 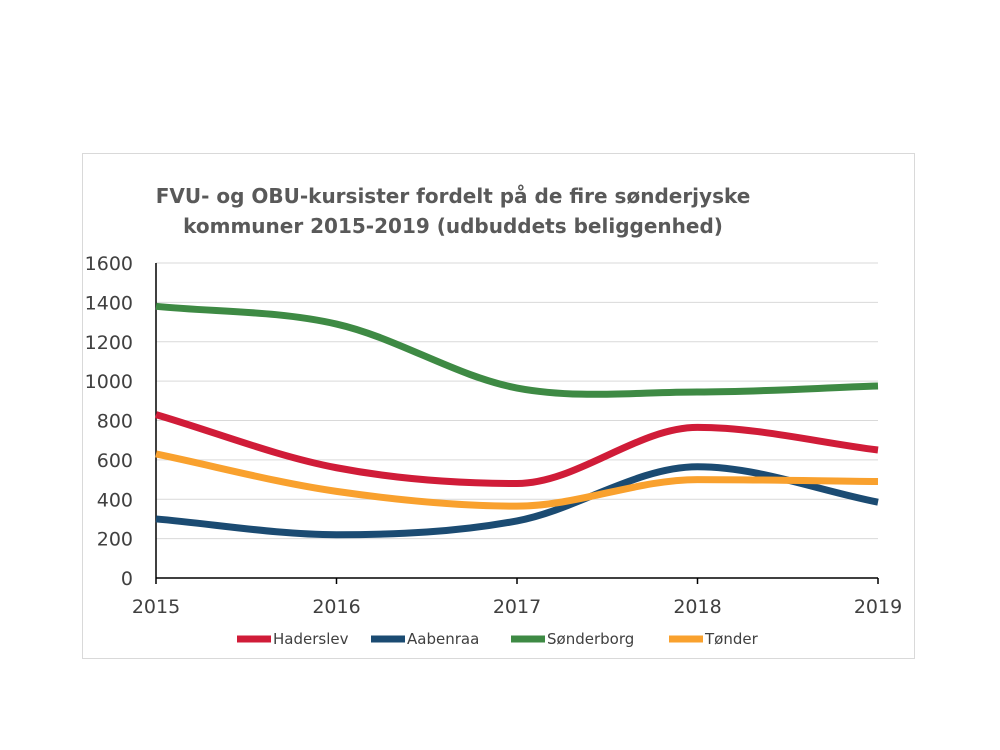 I want to click on y-tick-label: 800, so click(x=115, y=422).